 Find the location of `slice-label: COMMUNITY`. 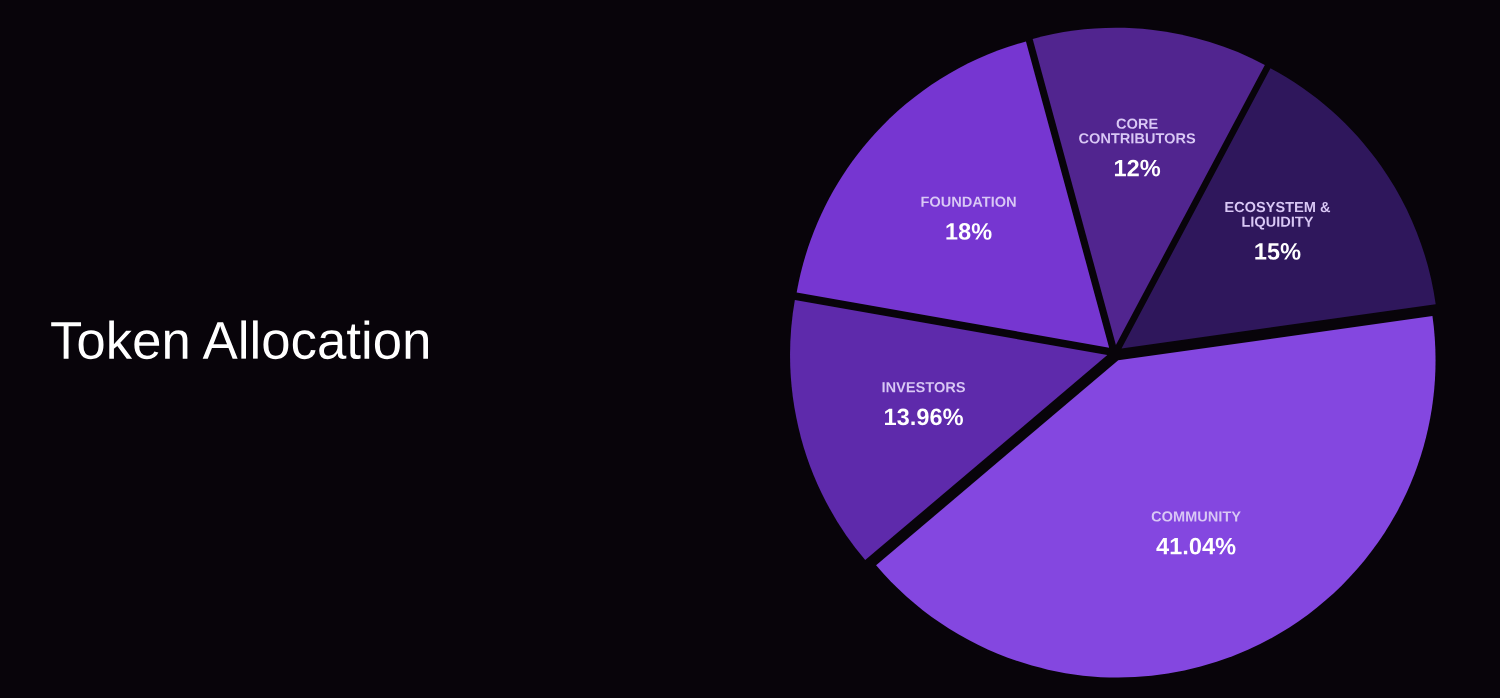

slice-label: COMMUNITY is located at coordinates (1196, 516).